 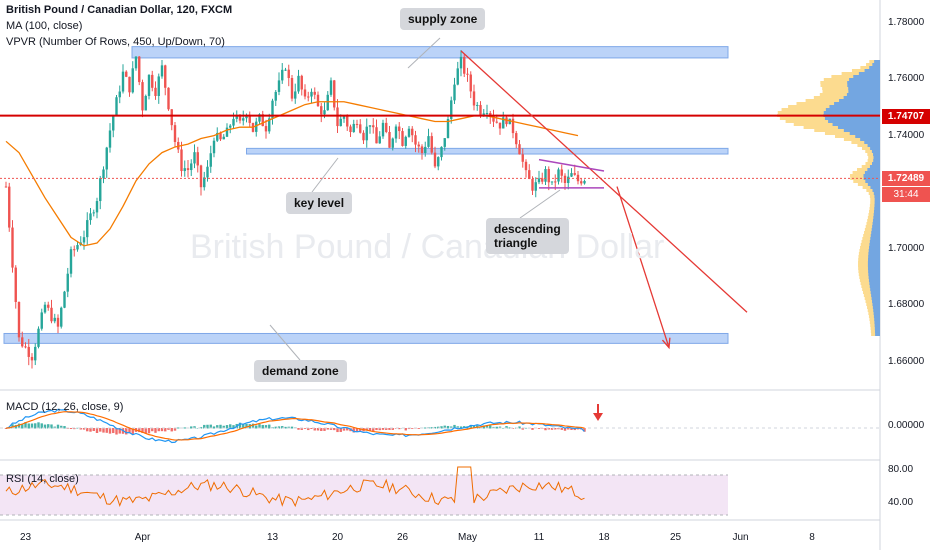 I want to click on macd-histogram-bar-38.5, so click(x=256, y=427).